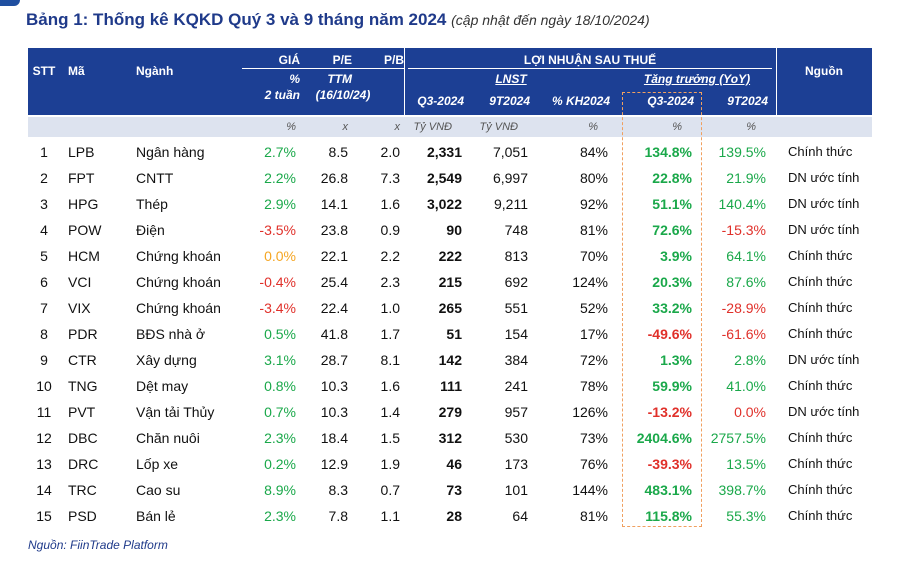 Image resolution: width=900 pixels, height=564 pixels. I want to click on table-cell: 1.0, so click(390, 308).